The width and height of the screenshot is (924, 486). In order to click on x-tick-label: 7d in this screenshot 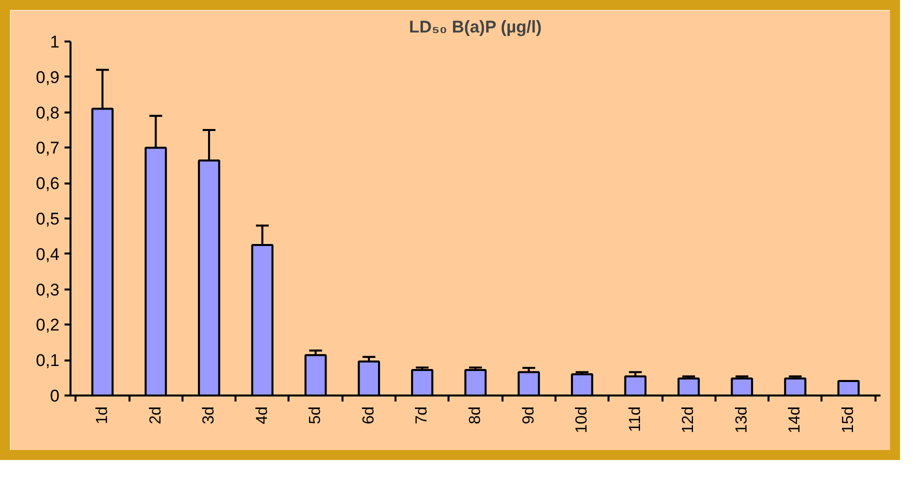, I will do `click(422, 415)`.